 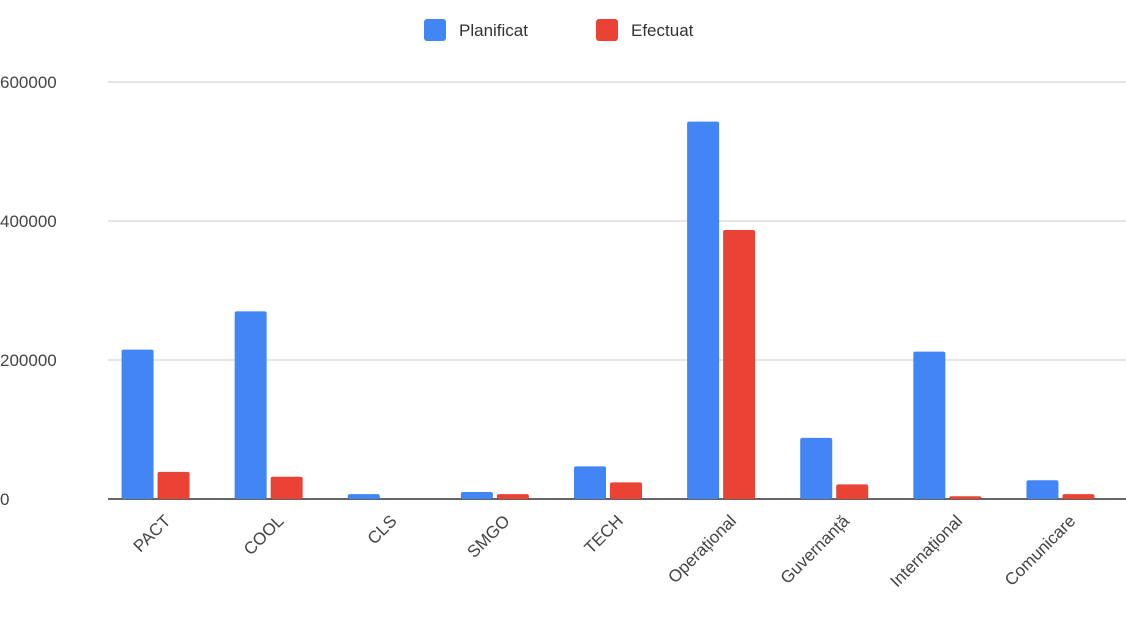 I want to click on y-tick-label: 400000, so click(x=28, y=221).